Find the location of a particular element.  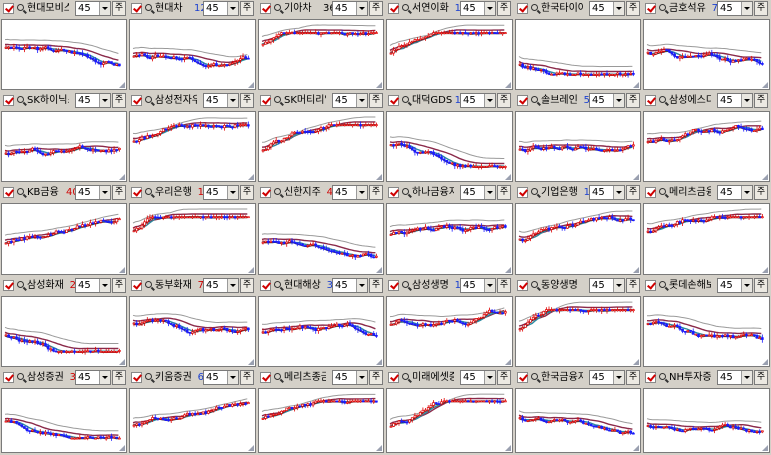

stock-name: KB금융 is located at coordinates (43, 192).